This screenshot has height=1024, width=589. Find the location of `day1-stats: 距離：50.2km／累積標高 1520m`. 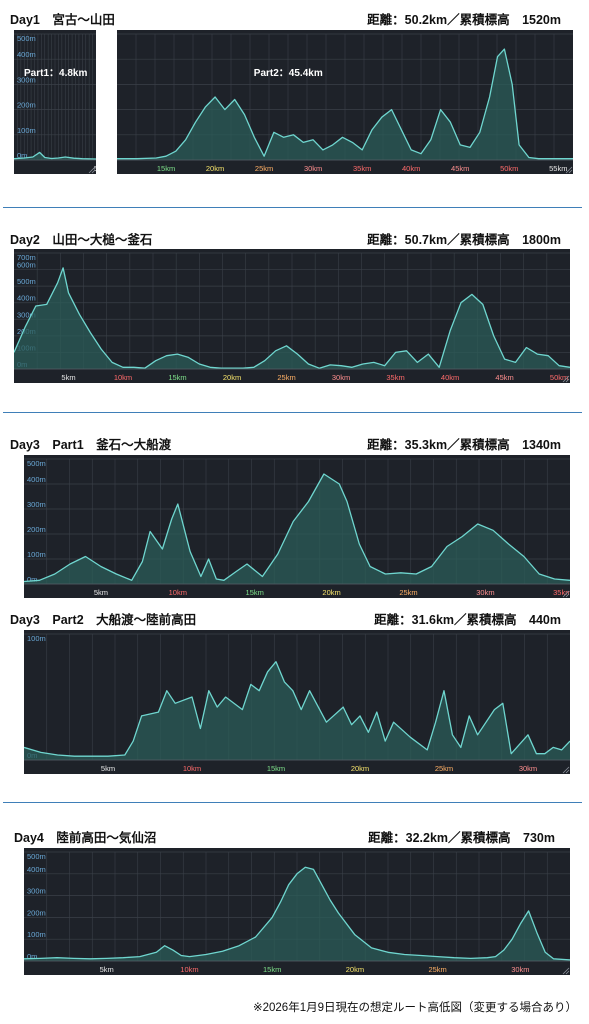

day1-stats: 距離：50.2km／累積標高 1520m is located at coordinates (464, 20).